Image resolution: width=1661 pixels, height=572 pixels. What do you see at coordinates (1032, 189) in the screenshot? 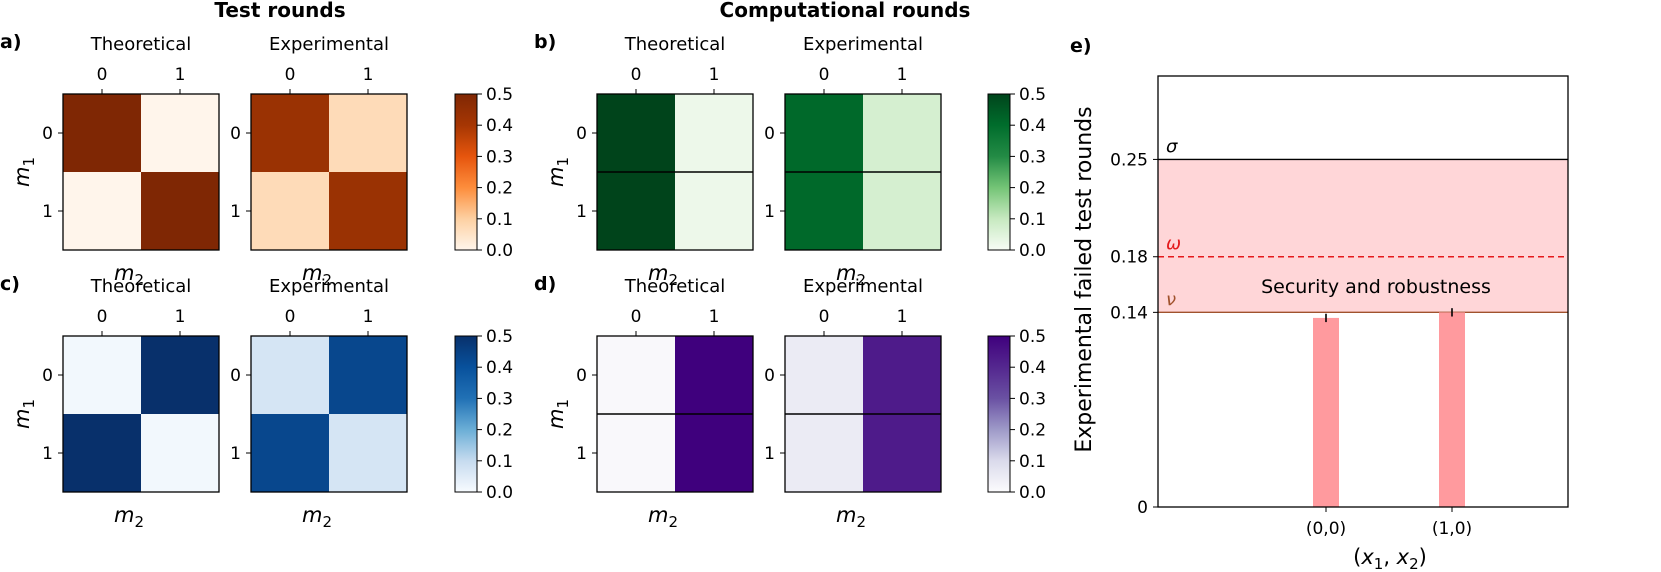
I see `colorbar-tick-label: 0.2` at bounding box center [1032, 189].